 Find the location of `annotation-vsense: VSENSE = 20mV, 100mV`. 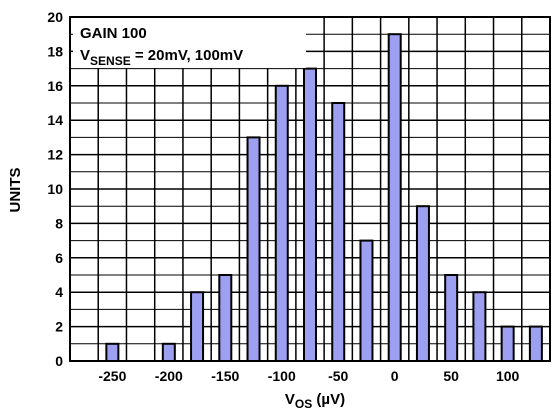

annotation-vsense: VSENSE = 20mV, 100mV is located at coordinates (161, 57).